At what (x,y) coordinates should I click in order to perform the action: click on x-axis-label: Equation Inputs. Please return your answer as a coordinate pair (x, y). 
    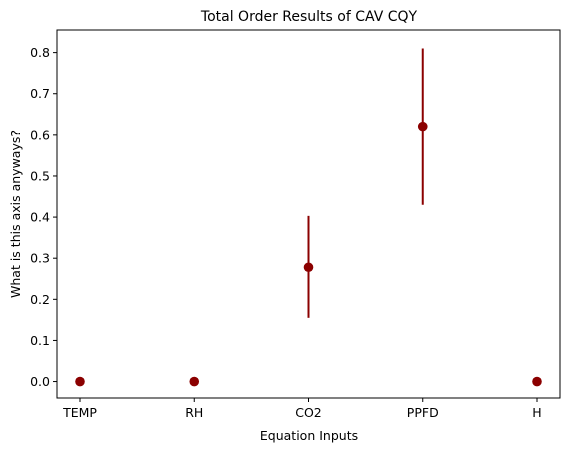
    Looking at the image, I should click on (309, 435).